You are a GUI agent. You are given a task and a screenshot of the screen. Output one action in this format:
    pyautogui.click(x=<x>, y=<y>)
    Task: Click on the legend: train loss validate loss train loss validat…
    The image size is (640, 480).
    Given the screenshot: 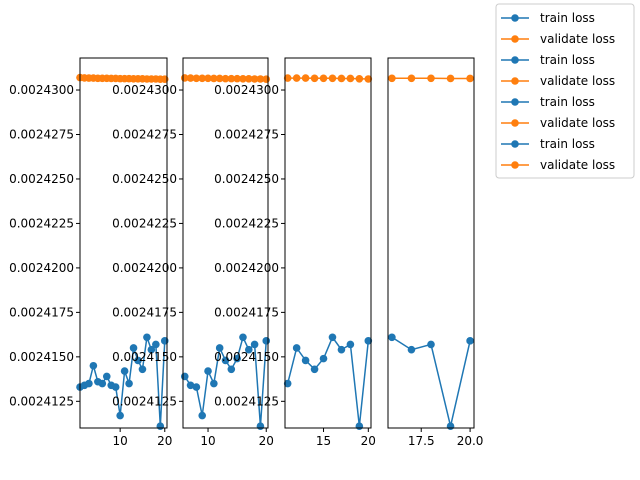 What is the action you would take?
    pyautogui.click(x=565, y=91)
    